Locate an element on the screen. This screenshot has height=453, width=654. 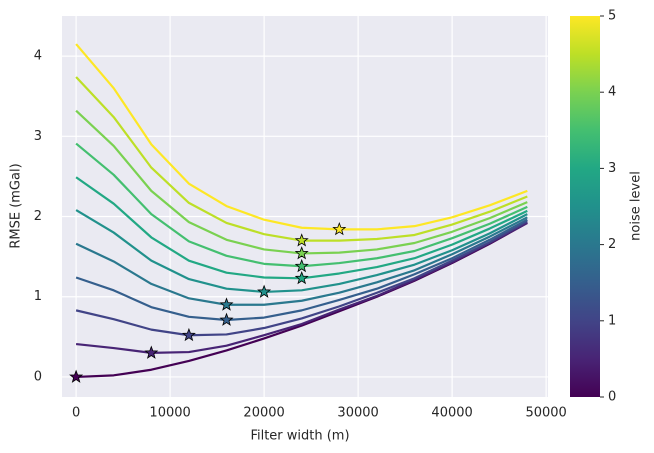
x-tick-label: 30000 is located at coordinates (357, 413).